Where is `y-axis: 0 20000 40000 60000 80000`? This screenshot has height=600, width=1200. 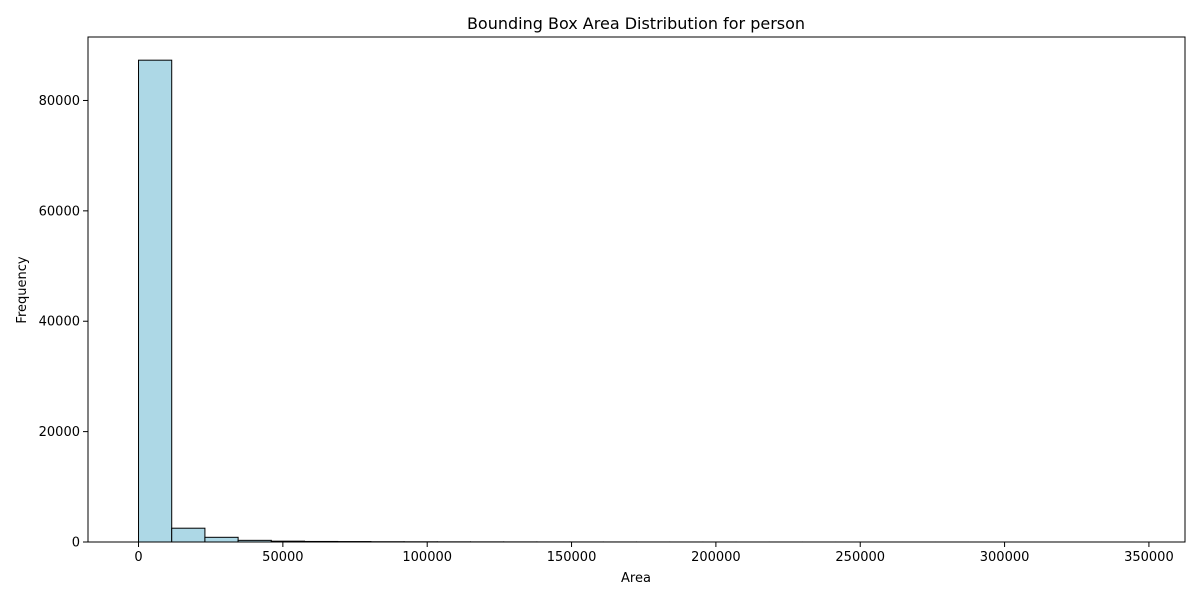
y-axis: 0 20000 40000 60000 80000 is located at coordinates (63, 322).